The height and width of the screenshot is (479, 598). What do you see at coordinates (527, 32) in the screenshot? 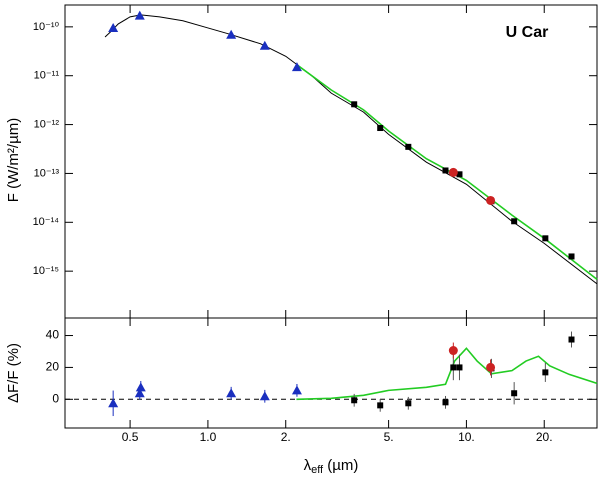
I see `annotation: U Car` at bounding box center [527, 32].